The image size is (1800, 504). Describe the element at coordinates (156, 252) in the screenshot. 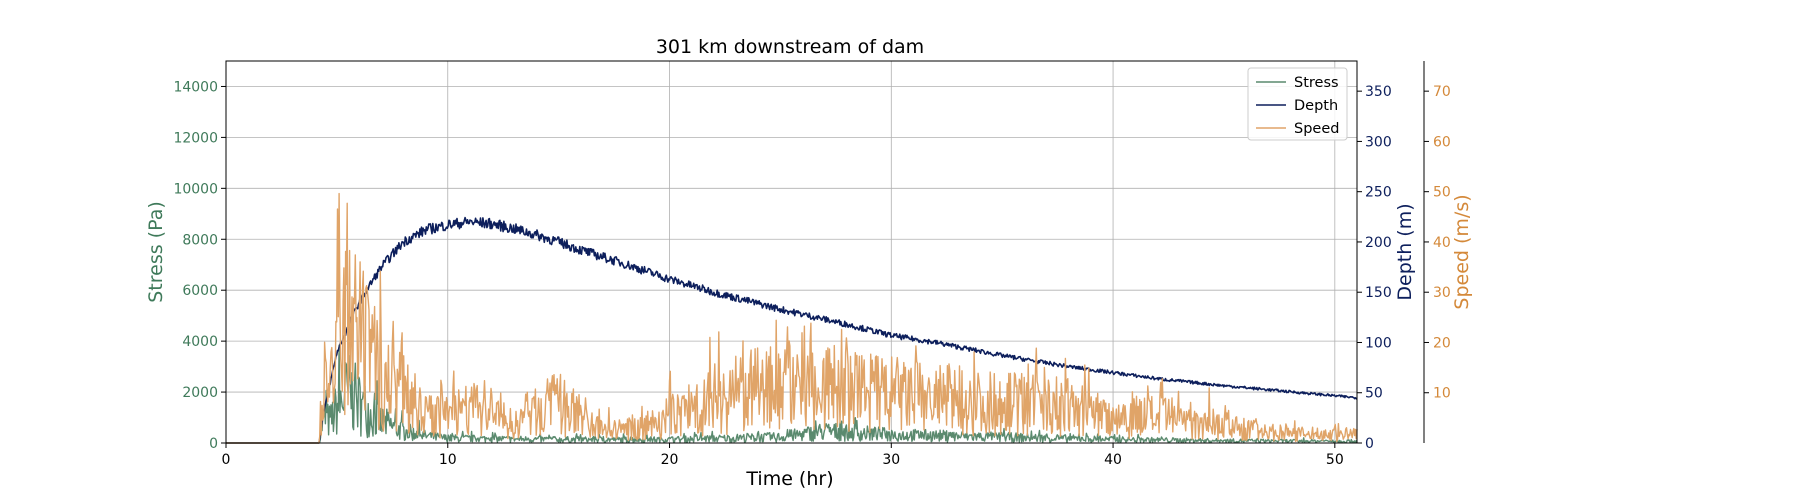

I see `stress-axis-label: Stress (Pa)` at that location.